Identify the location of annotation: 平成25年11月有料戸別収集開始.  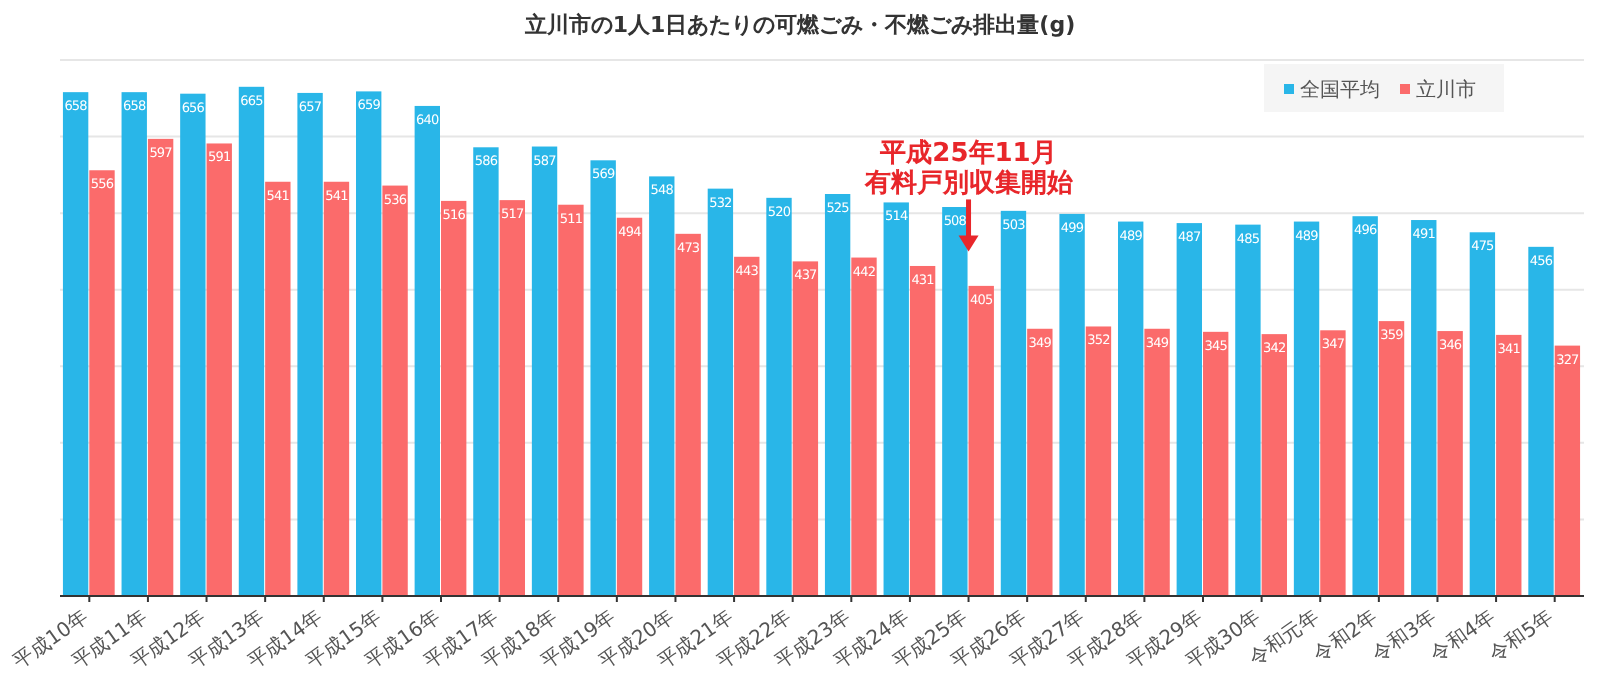
(968, 169).